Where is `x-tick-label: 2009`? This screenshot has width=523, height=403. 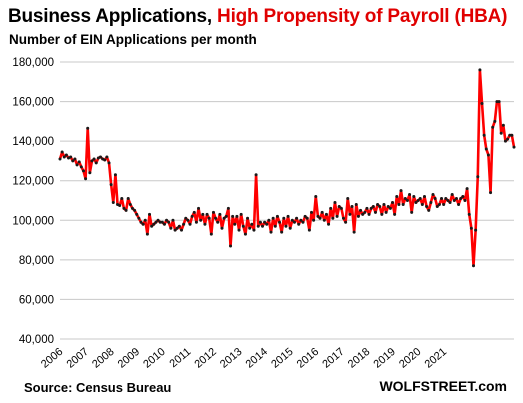 x-tick-label: 2009 is located at coordinates (129, 358).